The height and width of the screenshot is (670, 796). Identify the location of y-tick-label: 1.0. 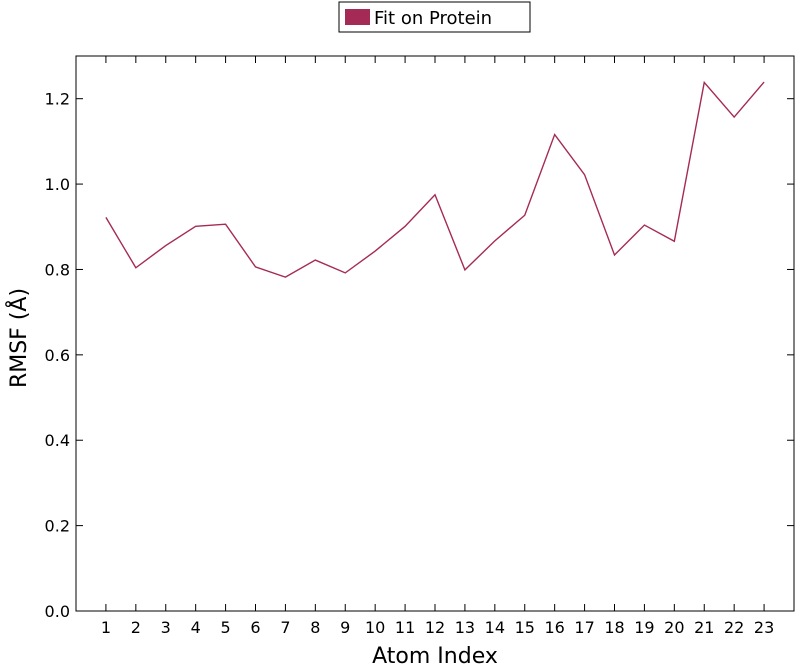
(57, 184).